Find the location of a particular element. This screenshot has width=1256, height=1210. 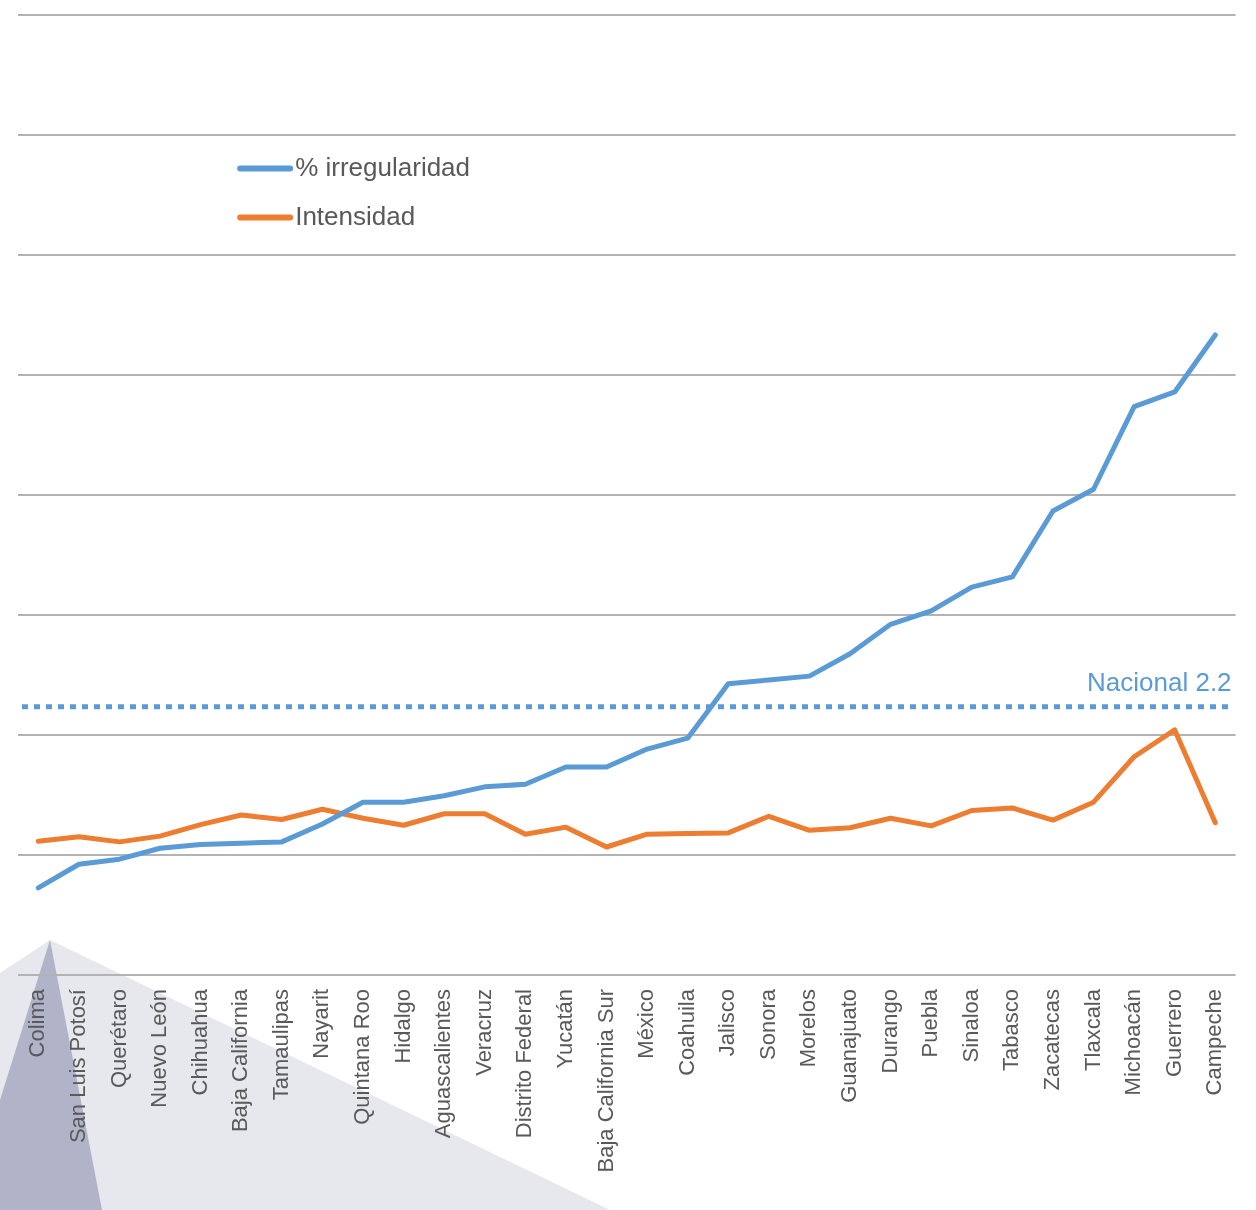

x-tick-label: Veracruz is located at coordinates (483, 1032).